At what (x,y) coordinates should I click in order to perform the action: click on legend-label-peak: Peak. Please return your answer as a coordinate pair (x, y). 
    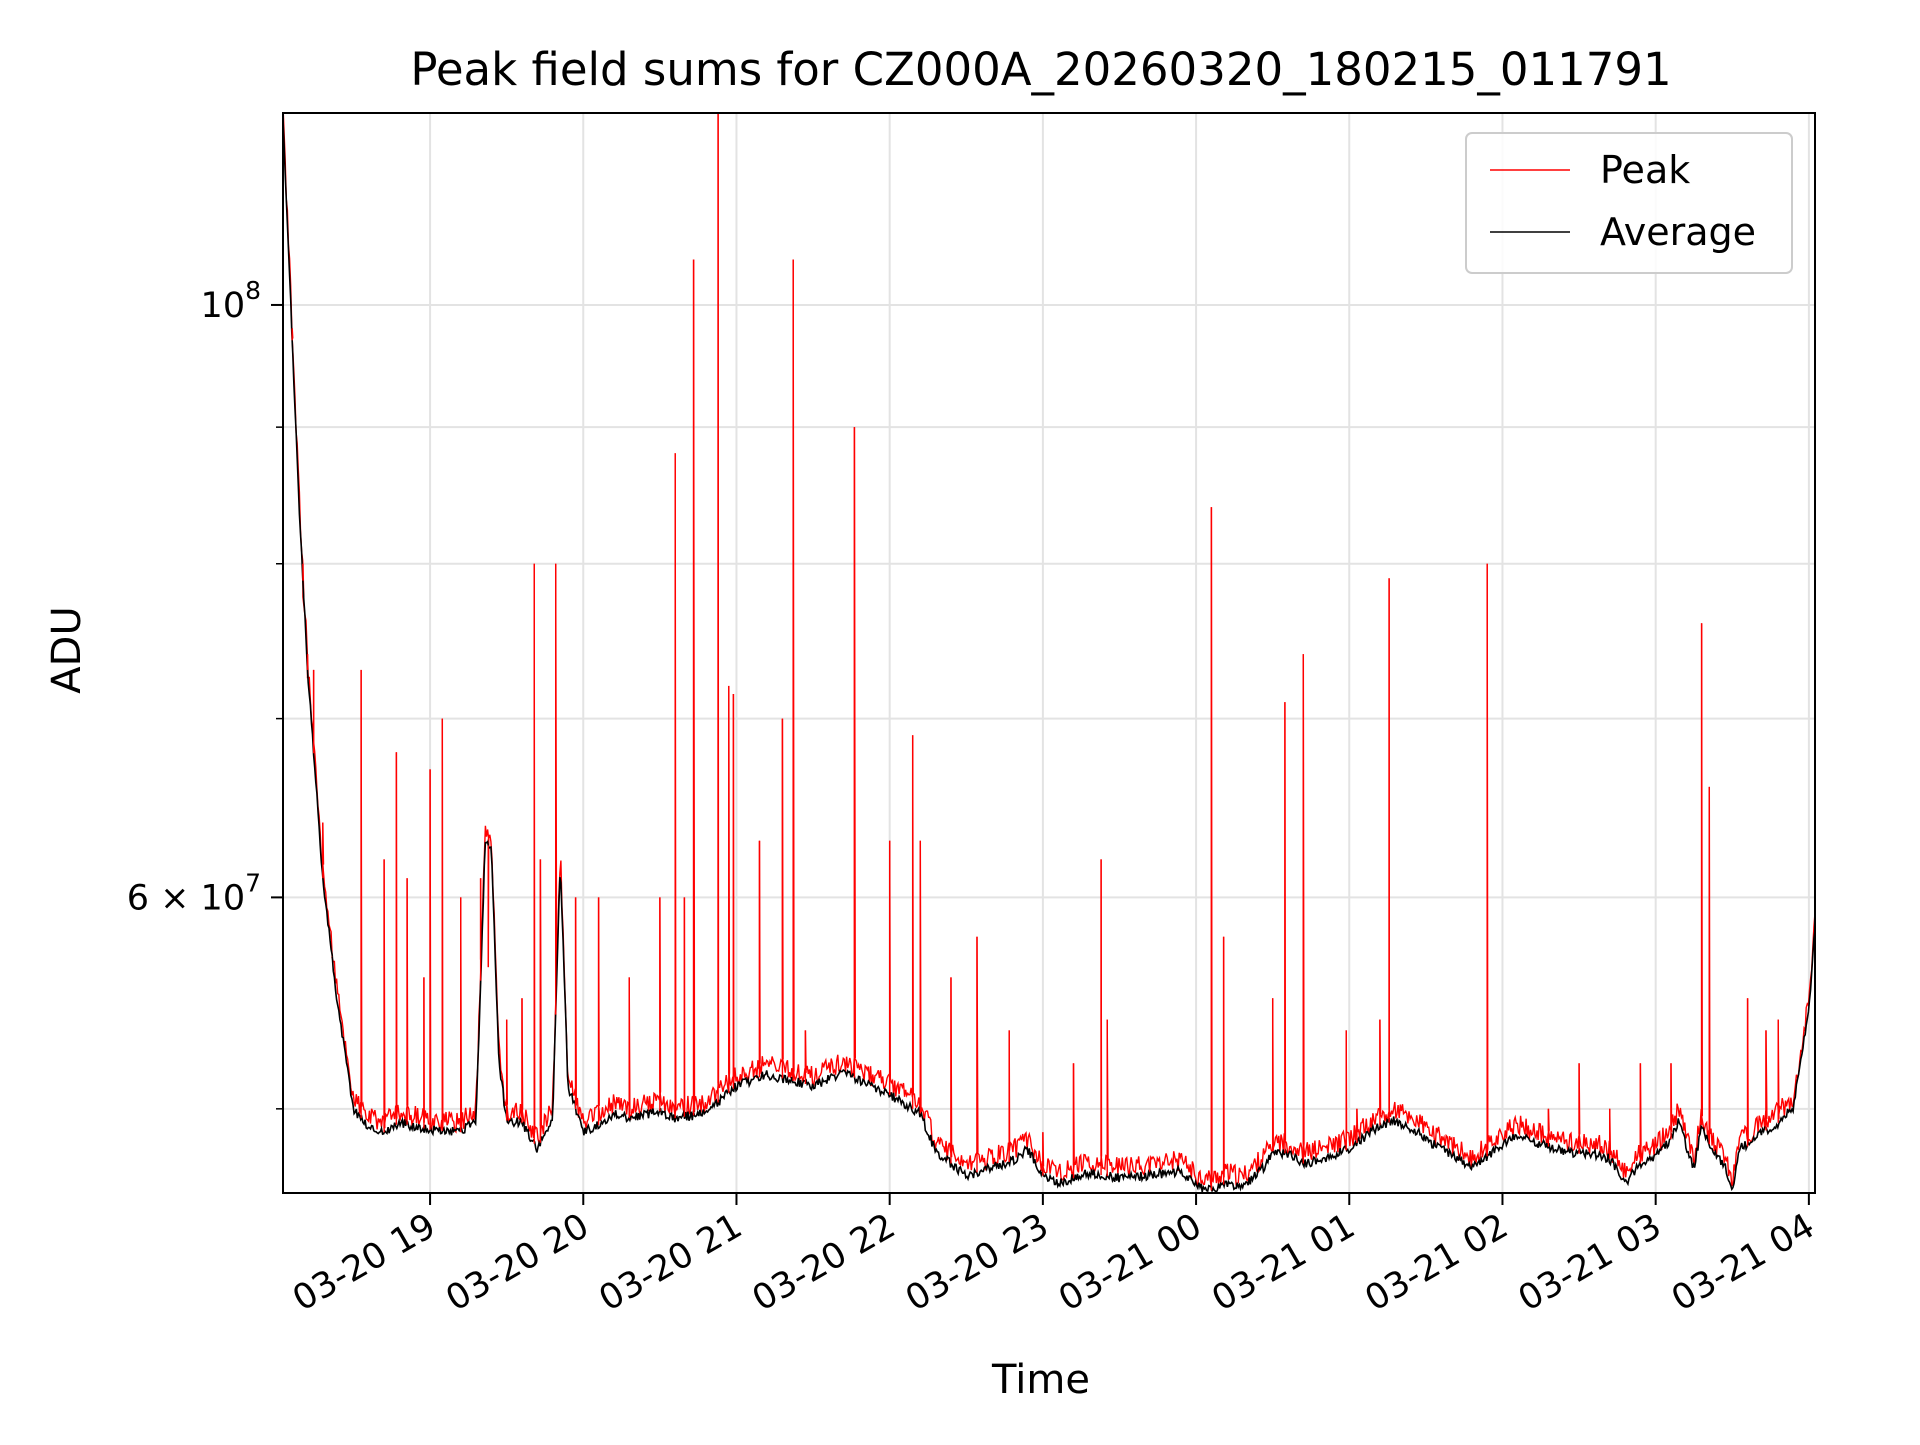
    Looking at the image, I should click on (1645, 170).